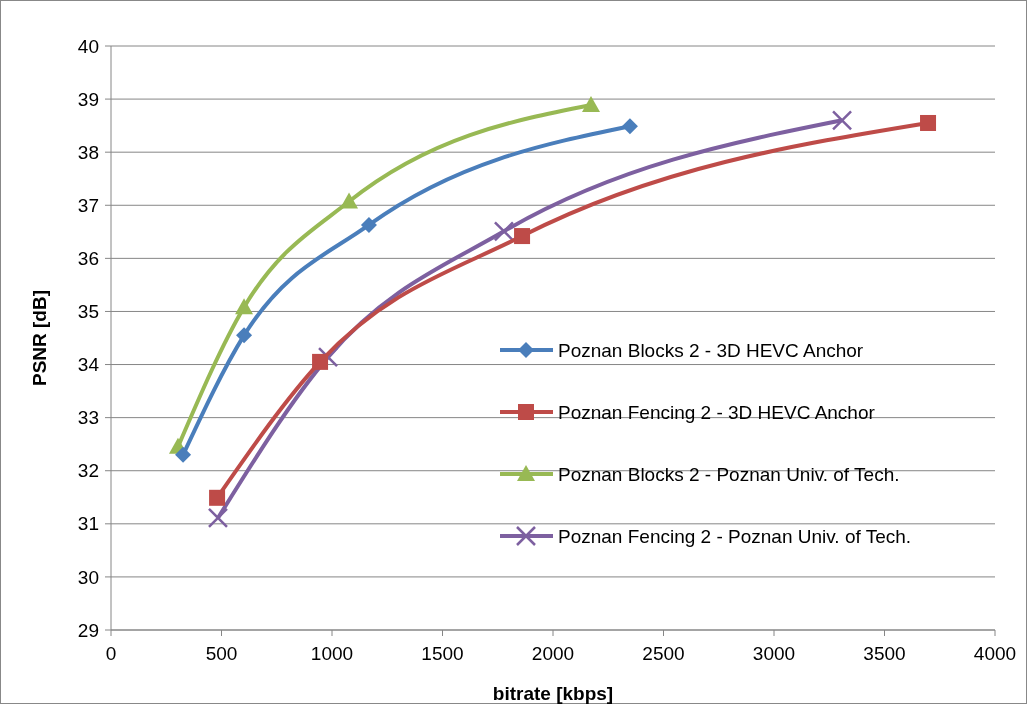  Describe the element at coordinates (88, 152) in the screenshot. I see `y-tick-label: 38` at that location.